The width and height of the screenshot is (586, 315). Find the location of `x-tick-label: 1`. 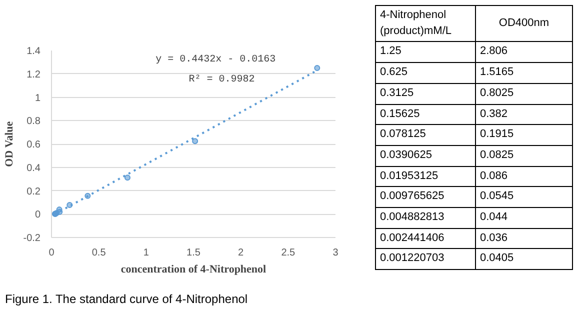

x-tick-label: 1 is located at coordinates (146, 253).